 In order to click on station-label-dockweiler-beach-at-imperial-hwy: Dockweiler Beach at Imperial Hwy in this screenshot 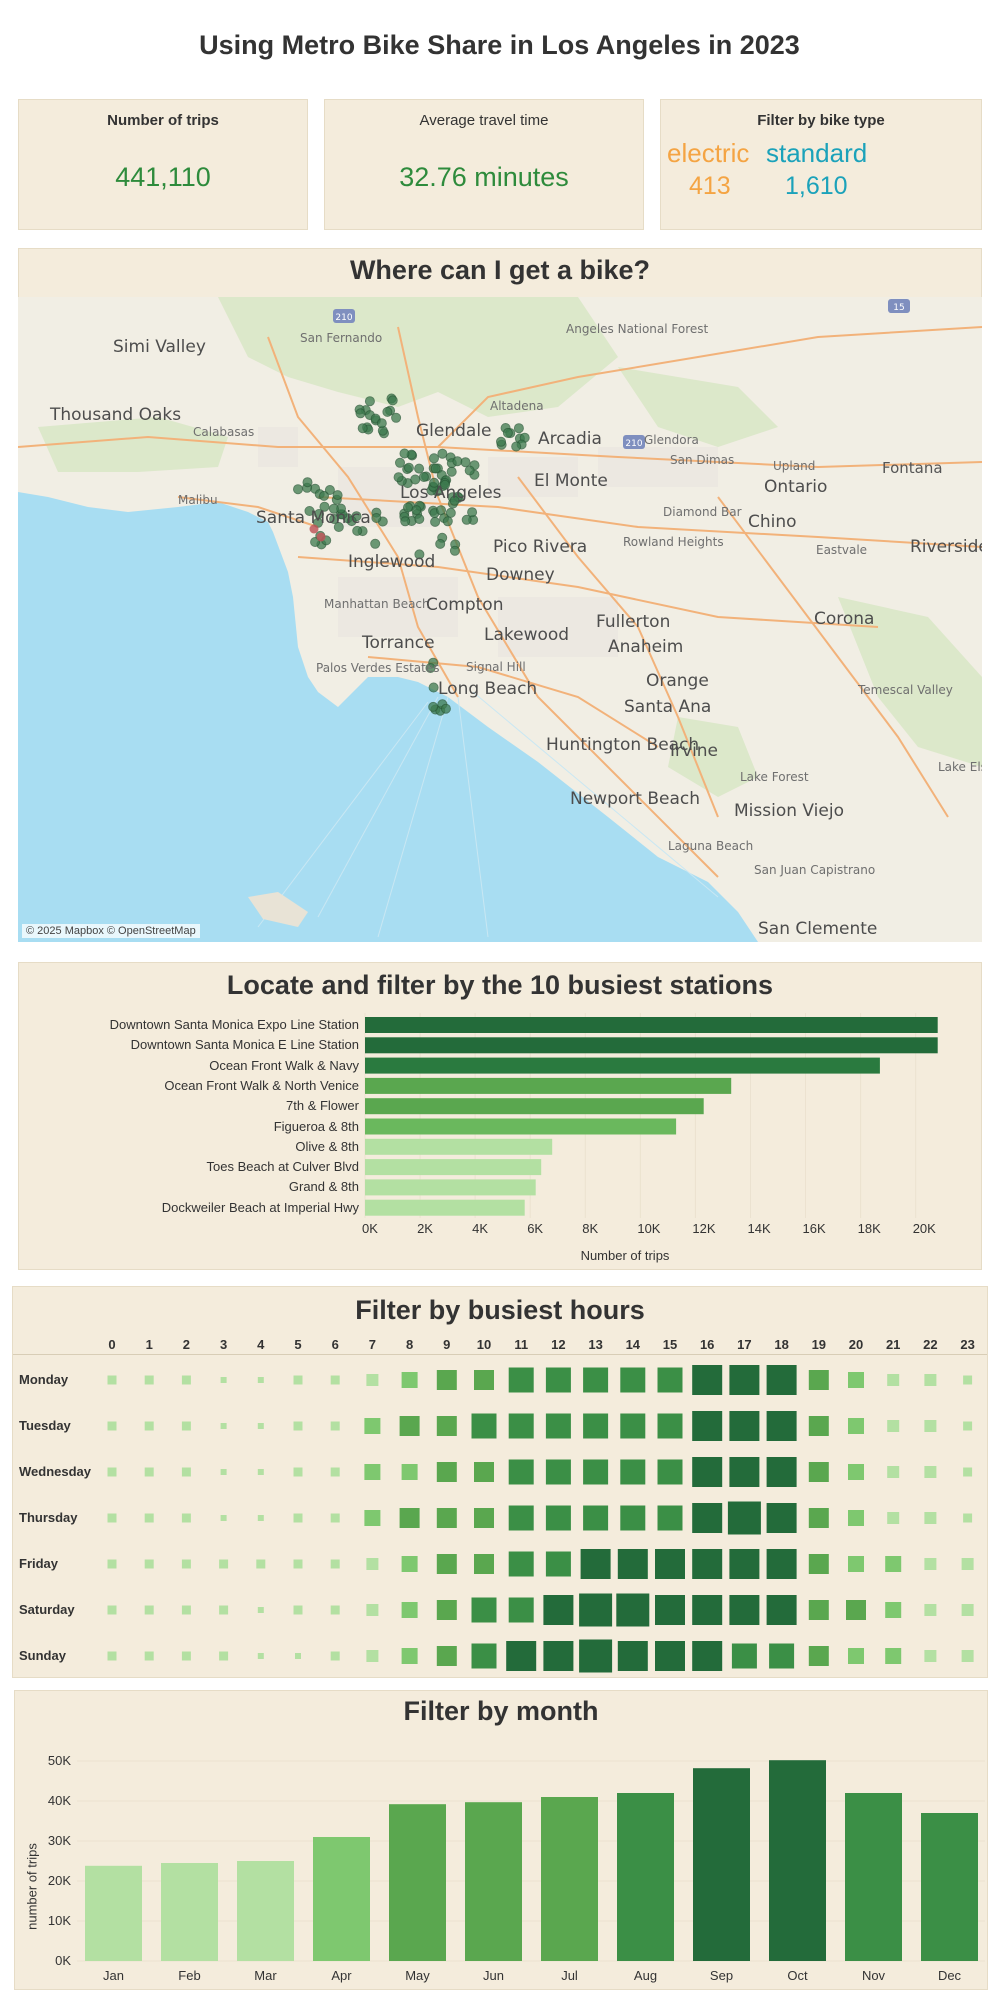, I will do `click(260, 1207)`.